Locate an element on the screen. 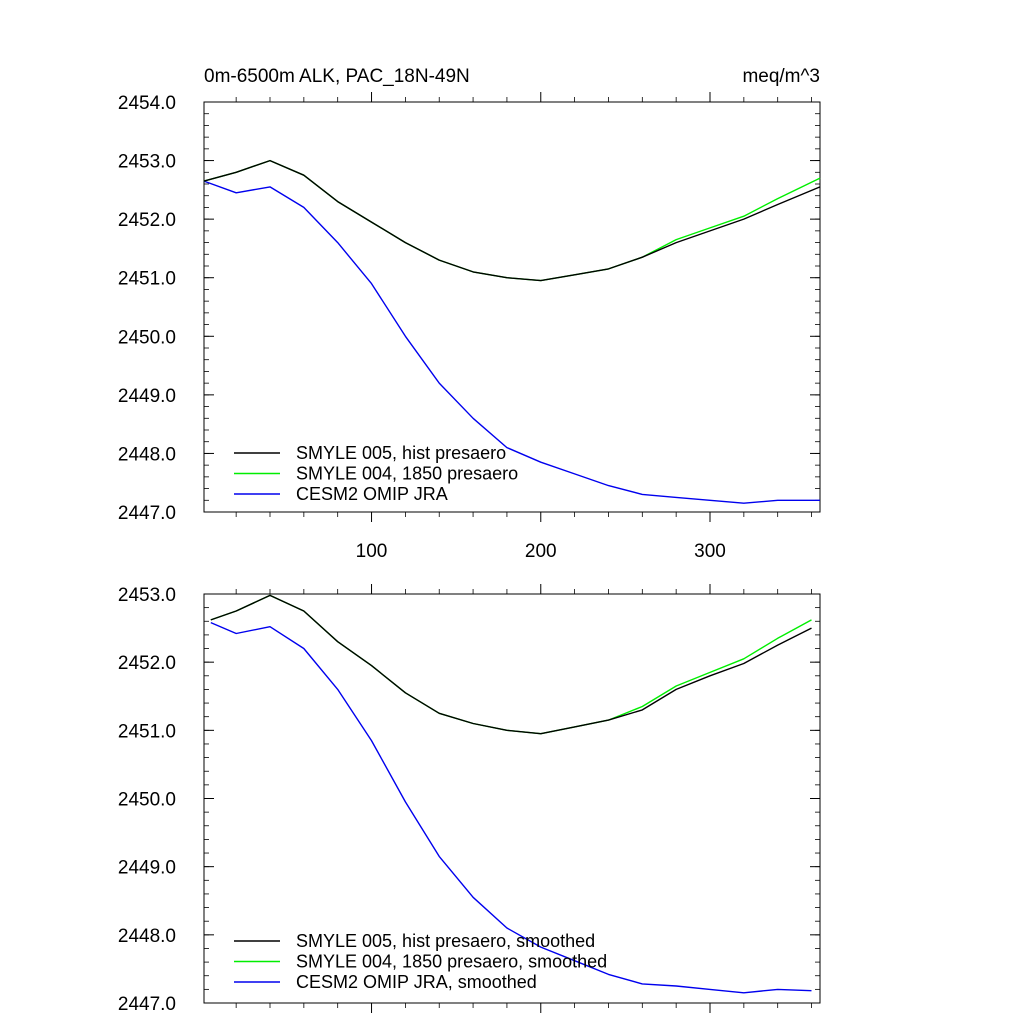  panel1-legend-label-2: SMYLE 004, 1850 presaero is located at coordinates (407, 474).